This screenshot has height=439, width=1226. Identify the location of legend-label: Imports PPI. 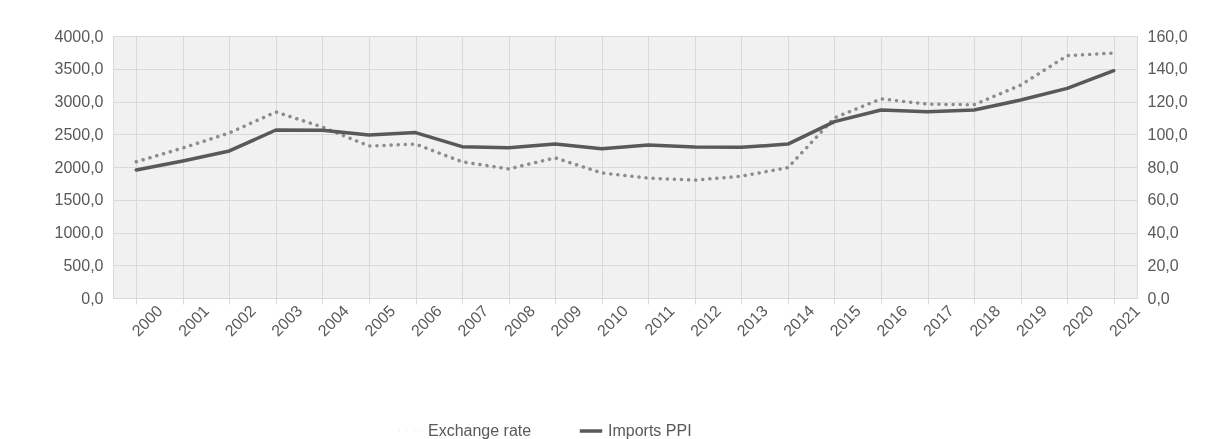
(650, 430).